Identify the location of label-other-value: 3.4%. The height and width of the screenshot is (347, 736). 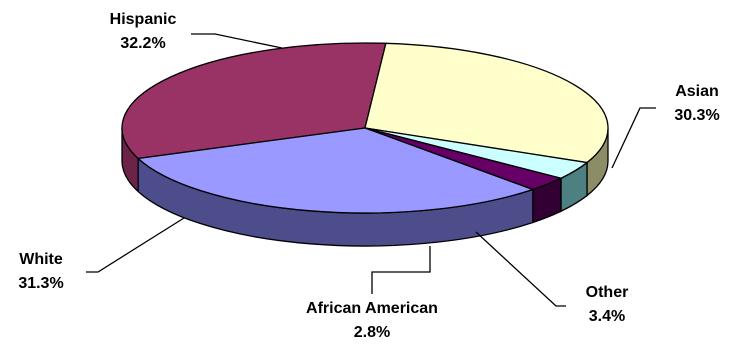
(607, 316).